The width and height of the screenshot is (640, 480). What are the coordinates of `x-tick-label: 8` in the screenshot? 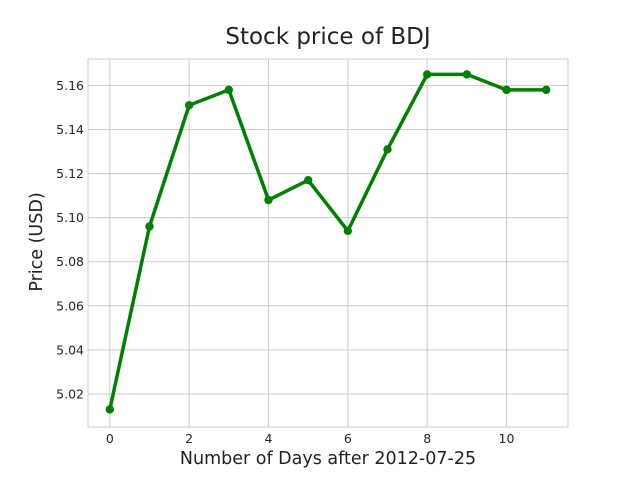 It's located at (427, 438).